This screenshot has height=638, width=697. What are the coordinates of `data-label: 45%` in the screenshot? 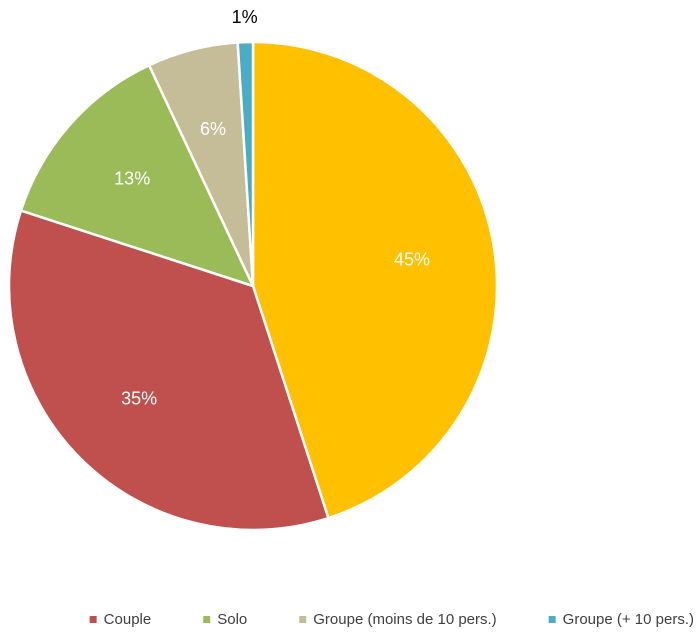 It's located at (412, 260).